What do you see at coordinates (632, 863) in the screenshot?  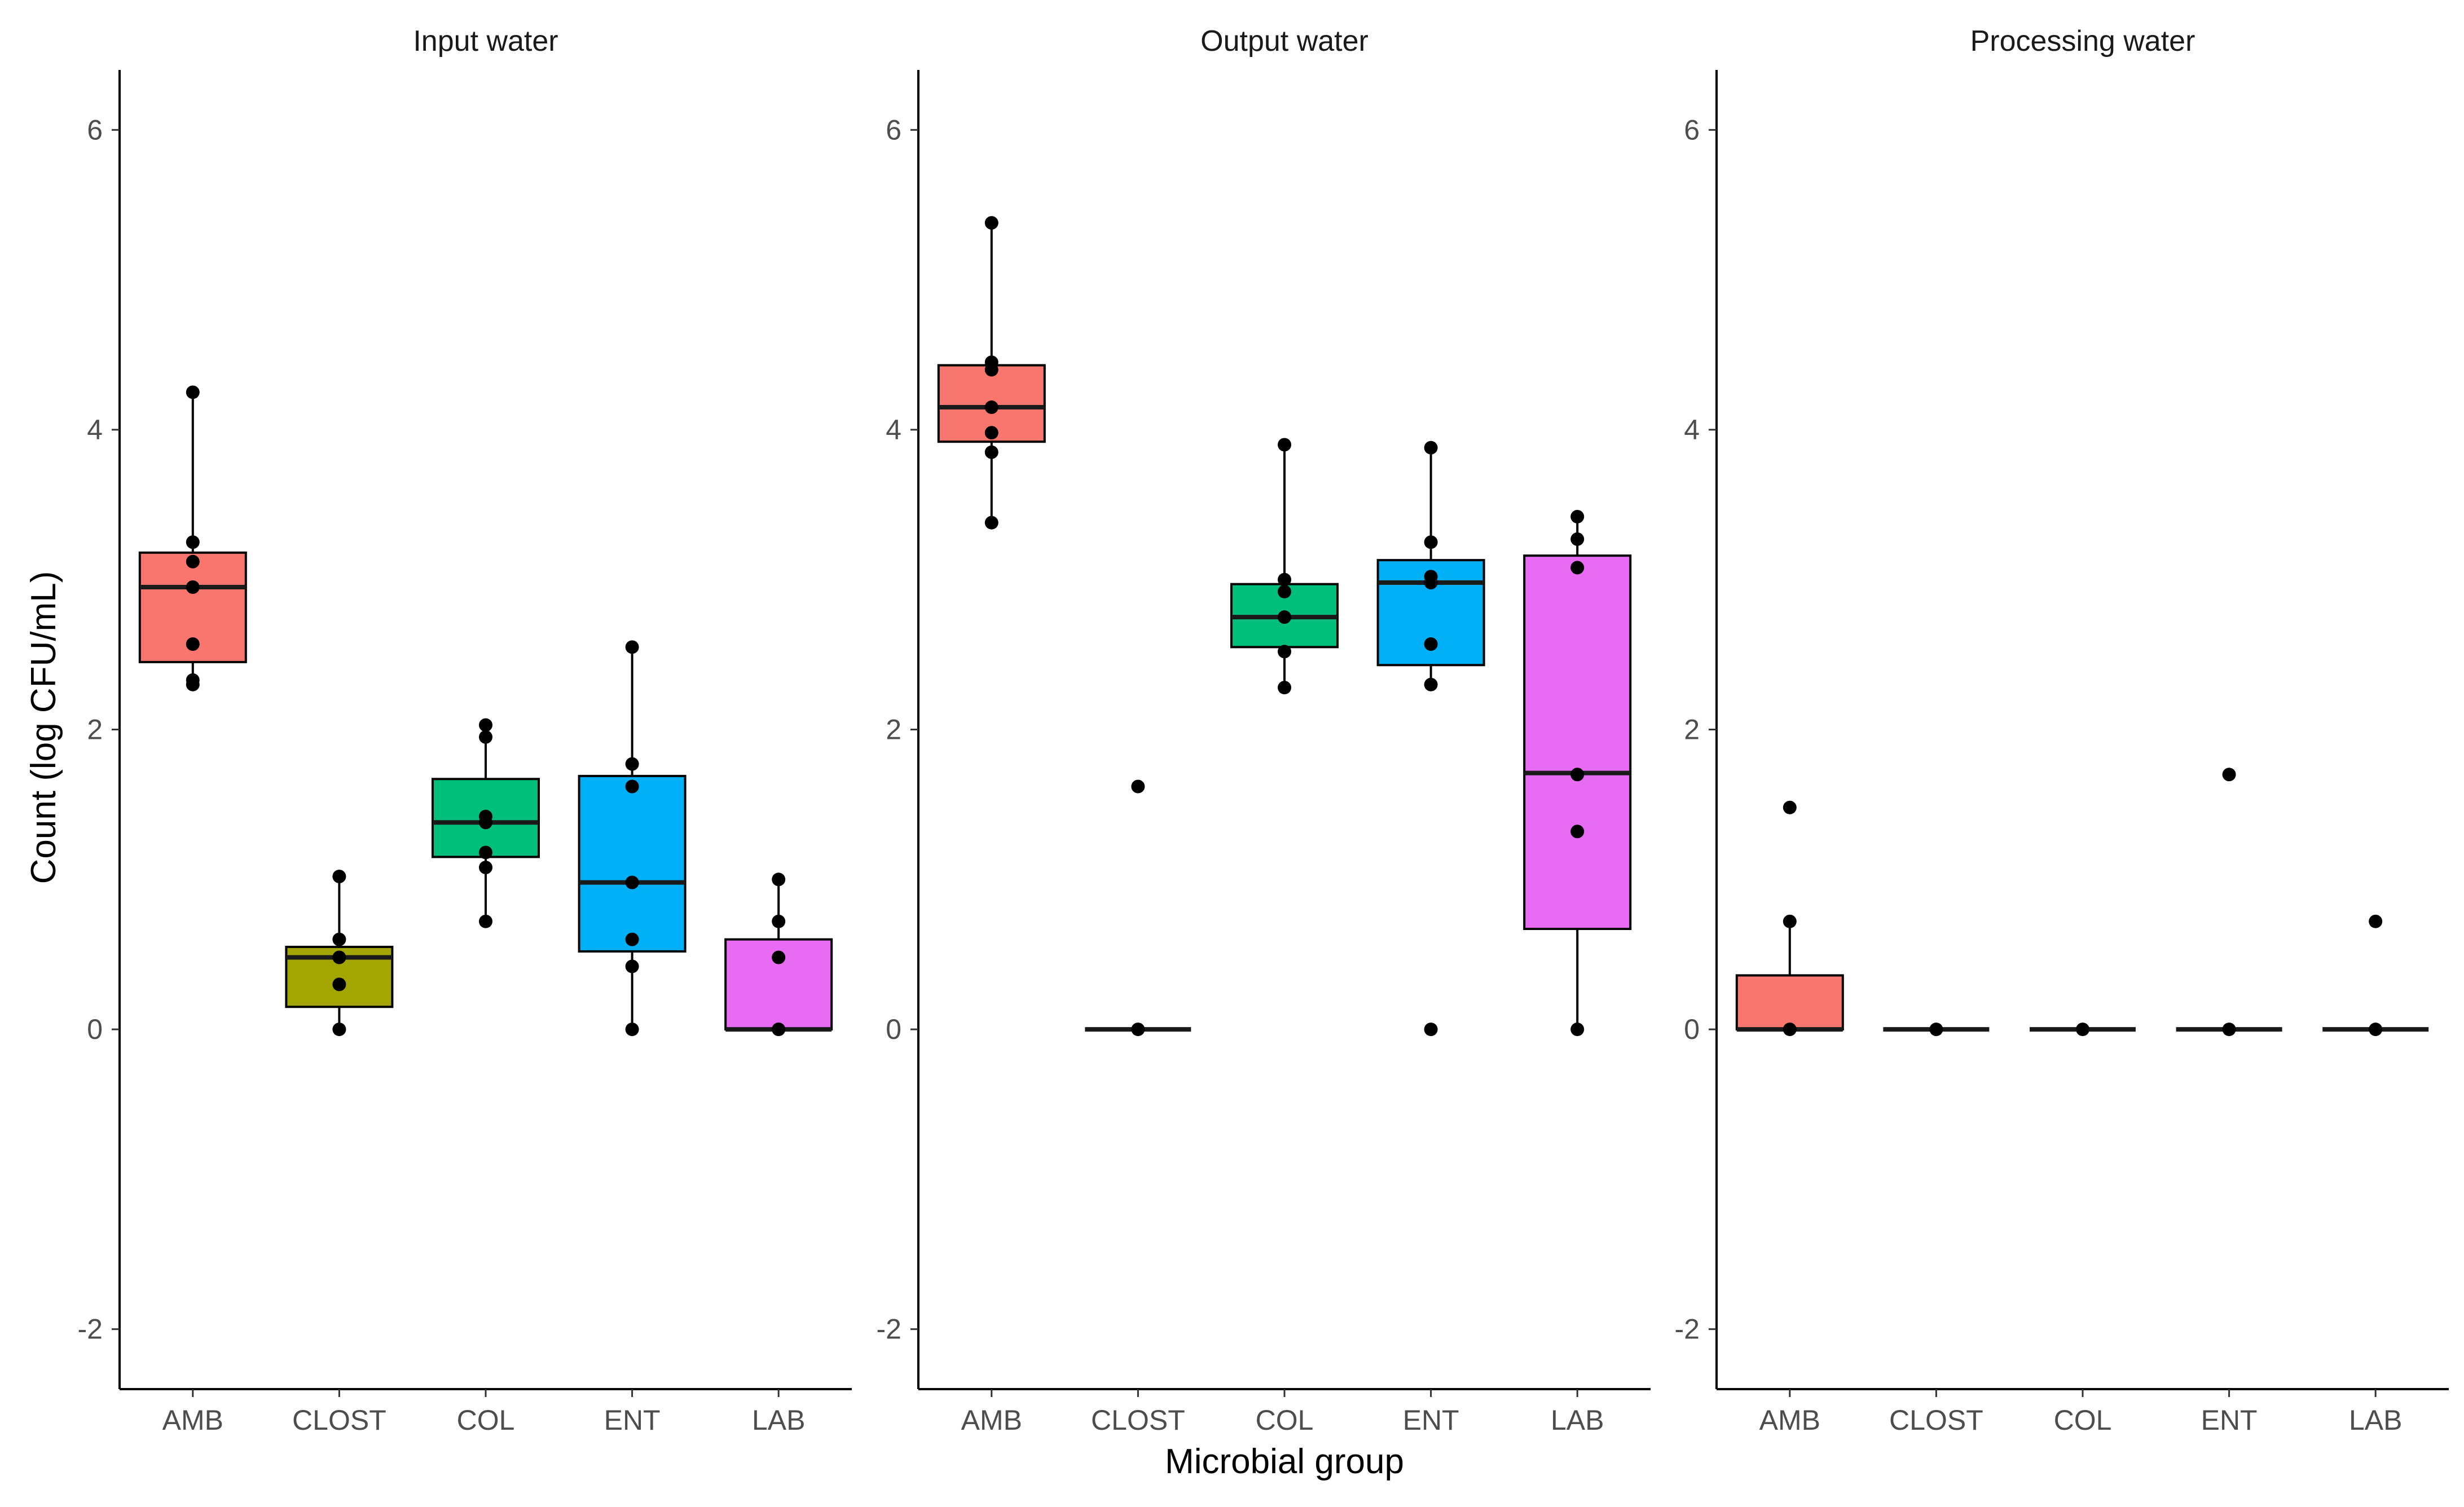 I see `box-ent` at bounding box center [632, 863].